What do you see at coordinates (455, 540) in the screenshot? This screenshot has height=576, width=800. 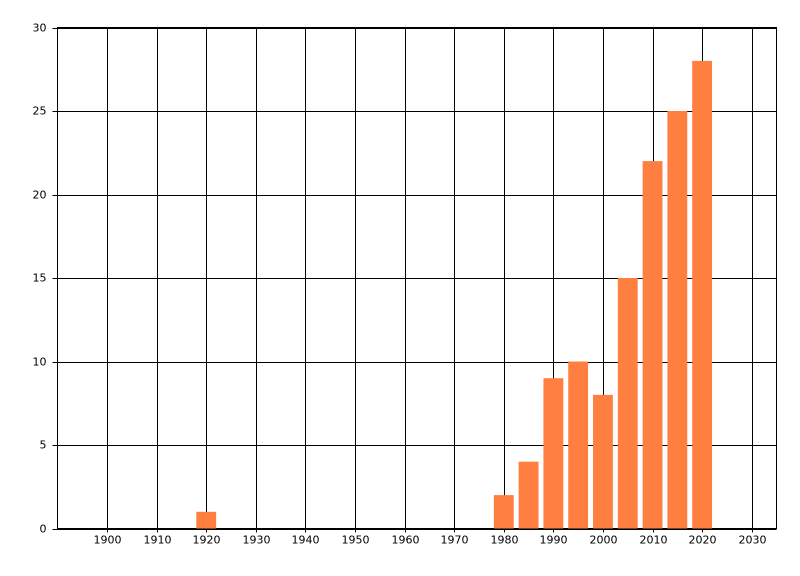 I see `x-tick-label: 1970` at bounding box center [455, 540].